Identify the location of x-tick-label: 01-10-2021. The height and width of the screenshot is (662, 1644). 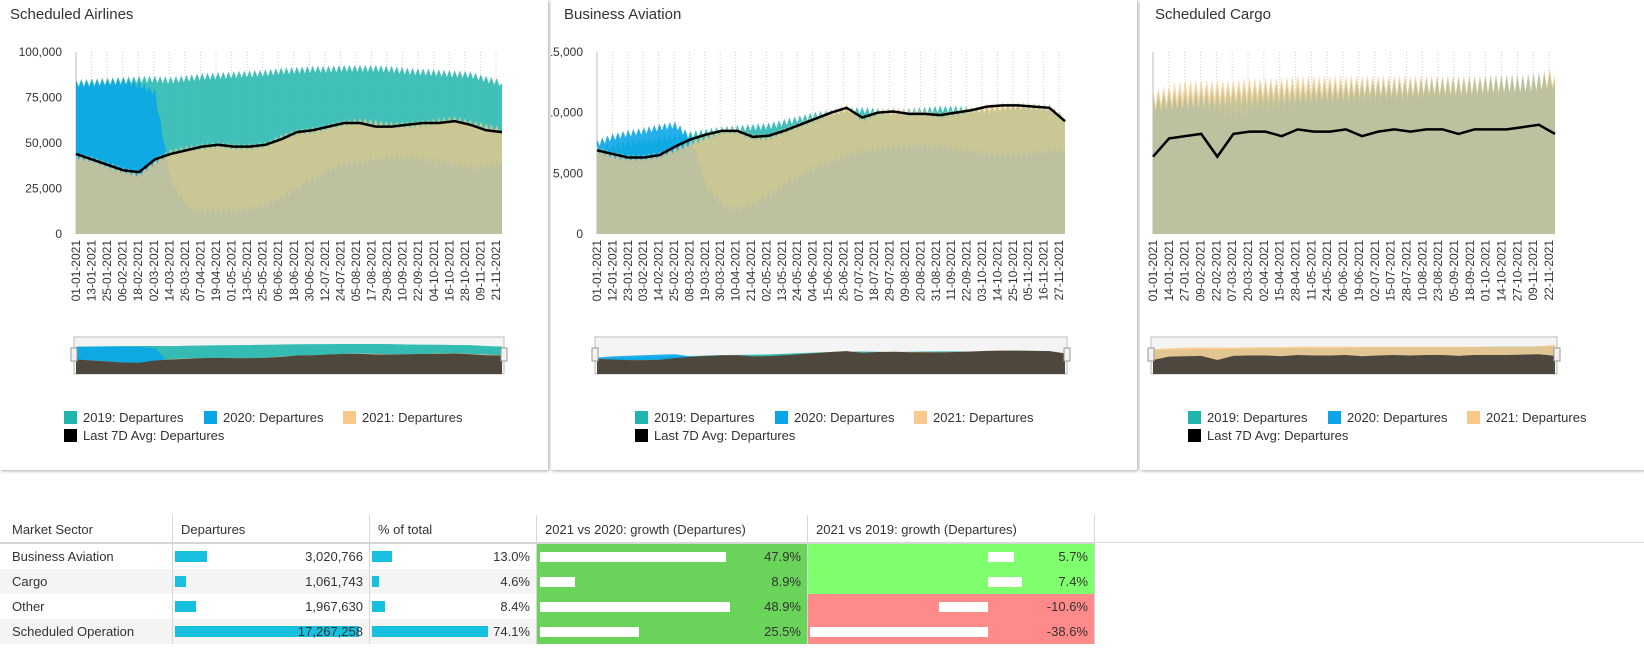
(1486, 271).